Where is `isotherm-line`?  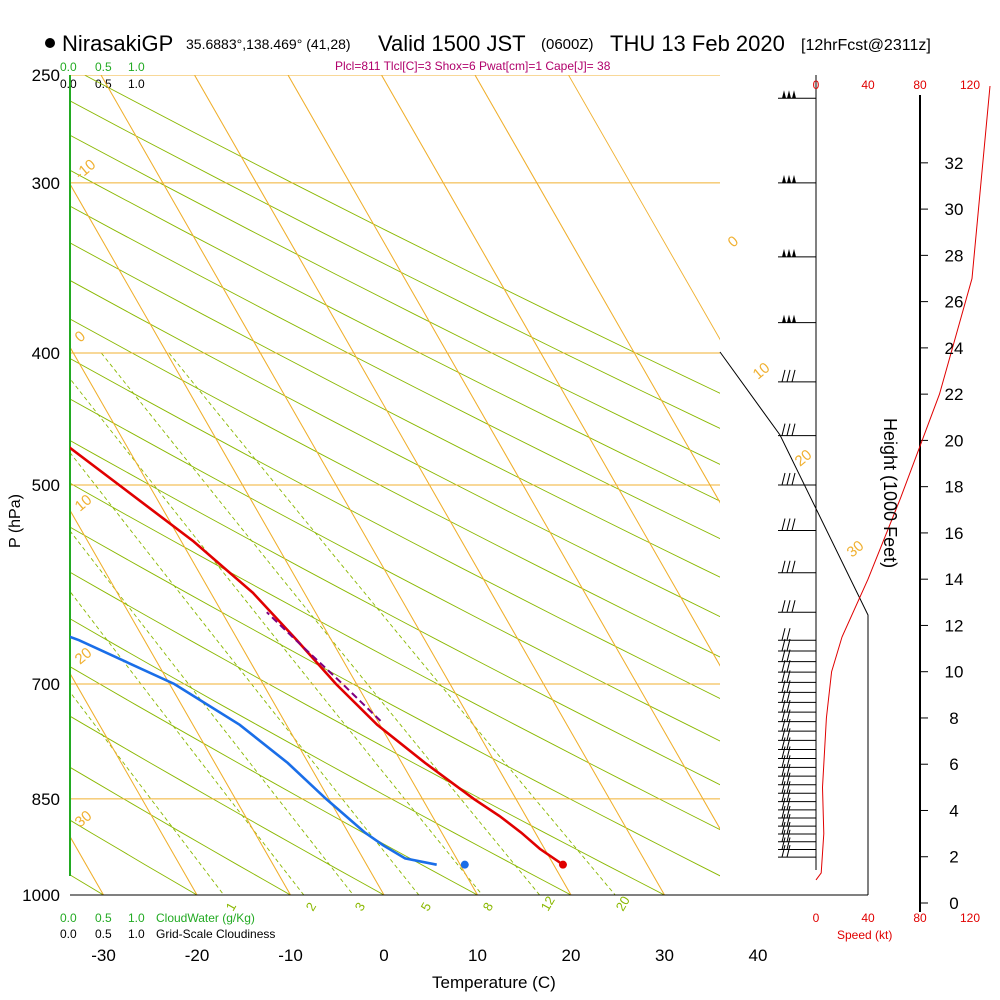
isotherm-line is located at coordinates (5, 485).